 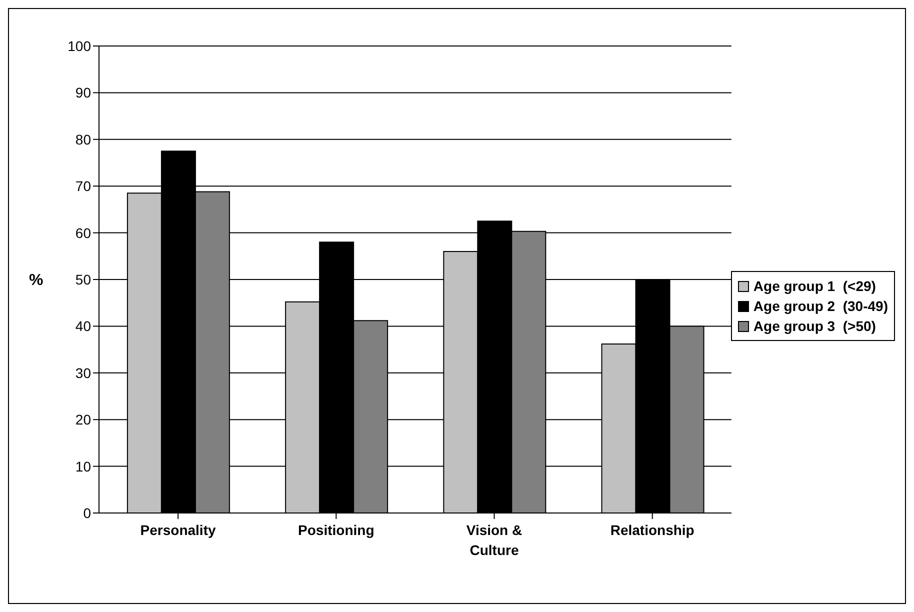 What do you see at coordinates (83, 92) in the screenshot?
I see `y-tick-label: 90` at bounding box center [83, 92].